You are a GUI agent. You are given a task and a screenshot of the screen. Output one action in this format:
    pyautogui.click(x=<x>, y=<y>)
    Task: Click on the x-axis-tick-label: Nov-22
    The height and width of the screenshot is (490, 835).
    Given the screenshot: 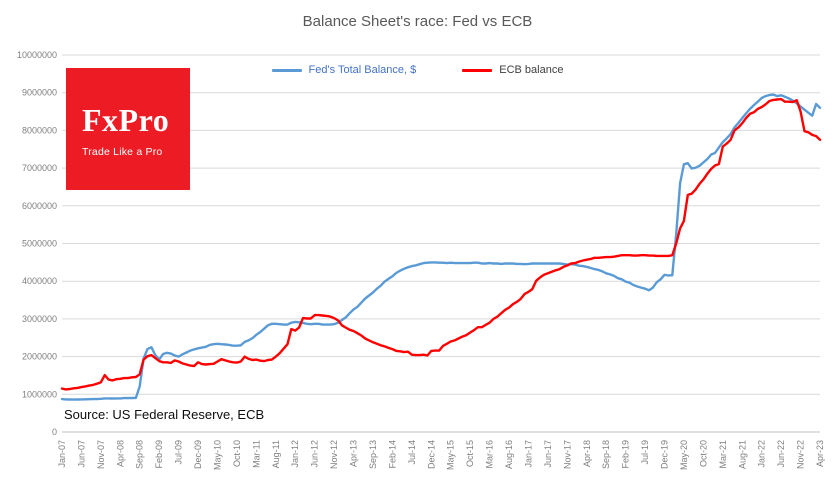 What is the action you would take?
    pyautogui.click(x=801, y=454)
    